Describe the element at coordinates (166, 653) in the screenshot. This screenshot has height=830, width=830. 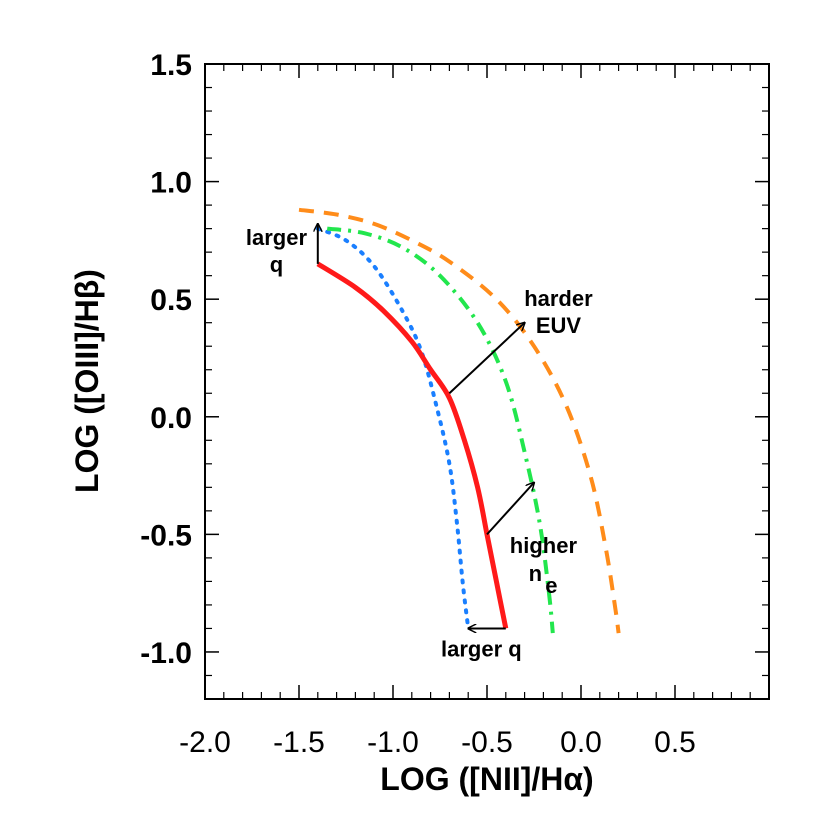
I see `y-tick-label: -1.0` at that location.